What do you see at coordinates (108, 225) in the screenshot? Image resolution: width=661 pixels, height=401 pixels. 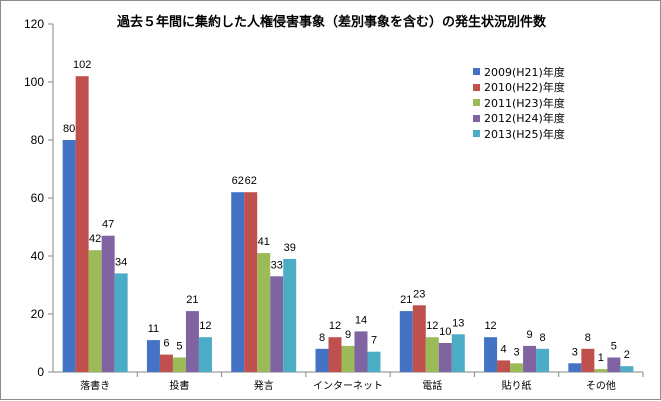 I see `data-label: 47` at bounding box center [108, 225].